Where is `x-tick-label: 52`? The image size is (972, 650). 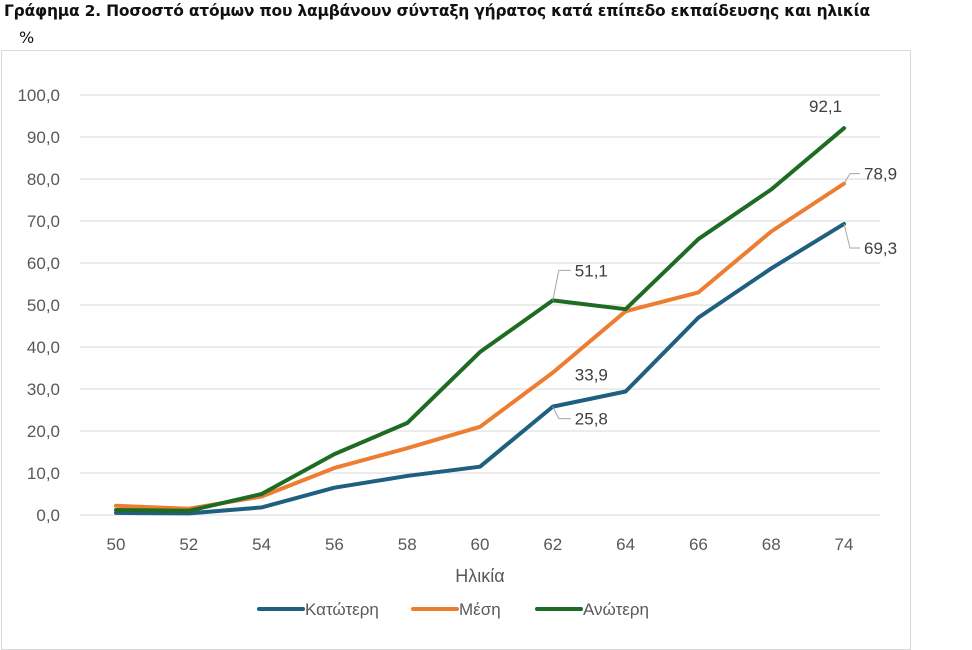 x-tick-label: 52 is located at coordinates (188, 544).